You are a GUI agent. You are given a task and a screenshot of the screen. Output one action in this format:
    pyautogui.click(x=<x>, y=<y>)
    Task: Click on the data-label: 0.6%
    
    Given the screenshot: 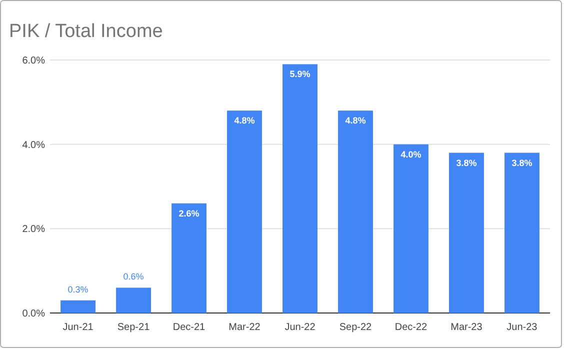 What is the action you would take?
    pyautogui.click(x=133, y=277)
    